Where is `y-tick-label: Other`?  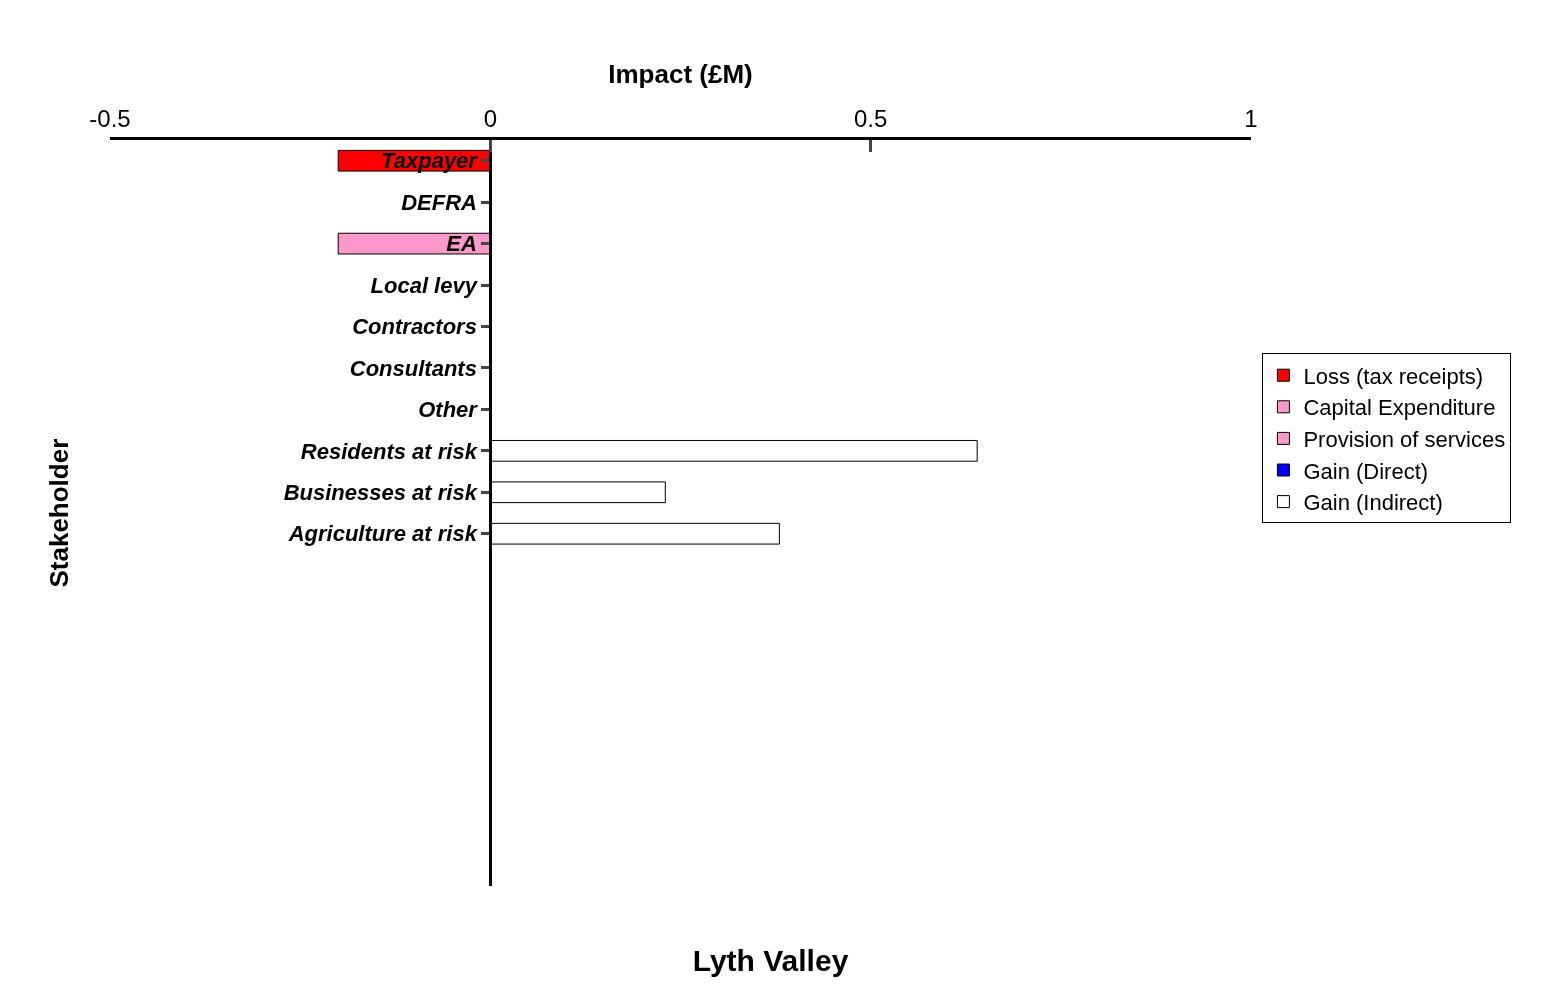
y-tick-label: Other is located at coordinates (448, 410).